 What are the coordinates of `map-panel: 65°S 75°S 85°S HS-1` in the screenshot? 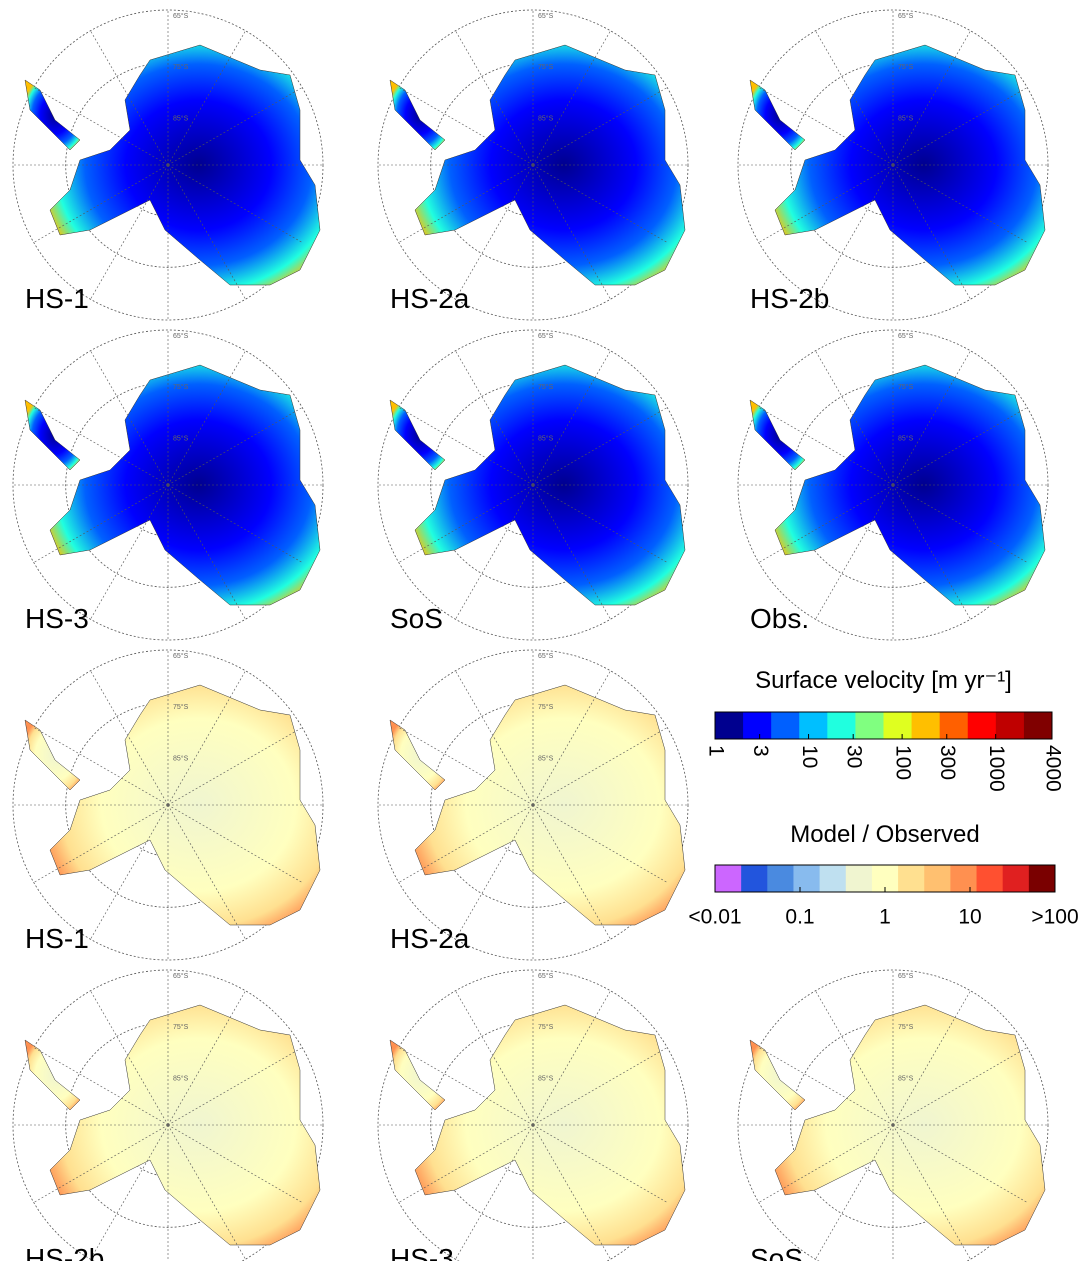 It's located at (168, 165).